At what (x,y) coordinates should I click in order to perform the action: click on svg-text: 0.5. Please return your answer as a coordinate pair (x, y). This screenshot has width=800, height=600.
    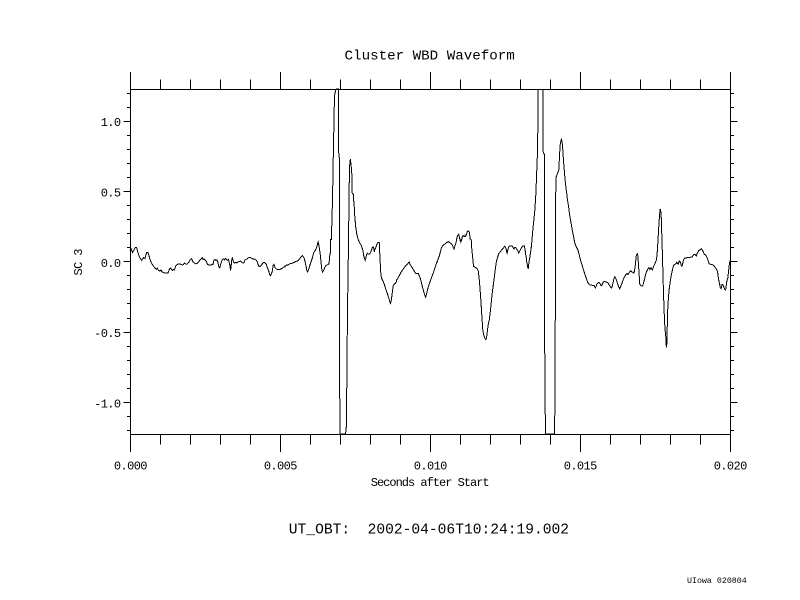
    Looking at the image, I should click on (111, 194).